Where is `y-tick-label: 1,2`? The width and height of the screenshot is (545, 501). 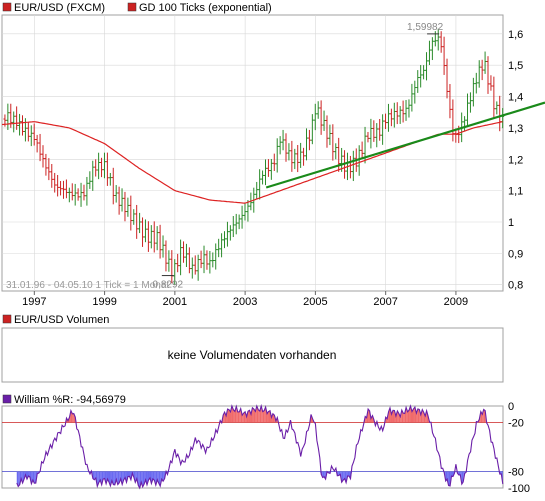 y-tick-label: 1,2 is located at coordinates (515, 160).